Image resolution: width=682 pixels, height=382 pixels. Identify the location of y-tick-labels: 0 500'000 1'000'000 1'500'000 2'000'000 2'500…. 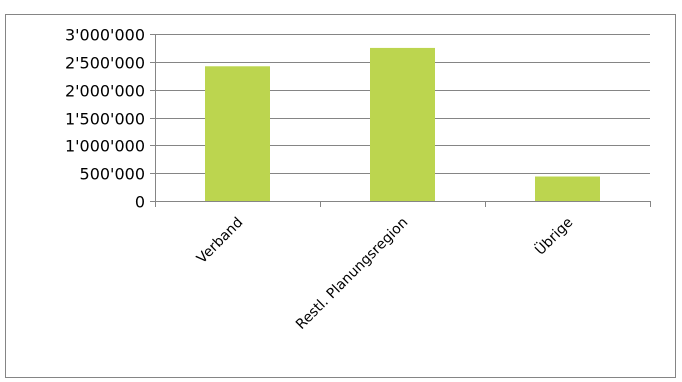
(105, 119).